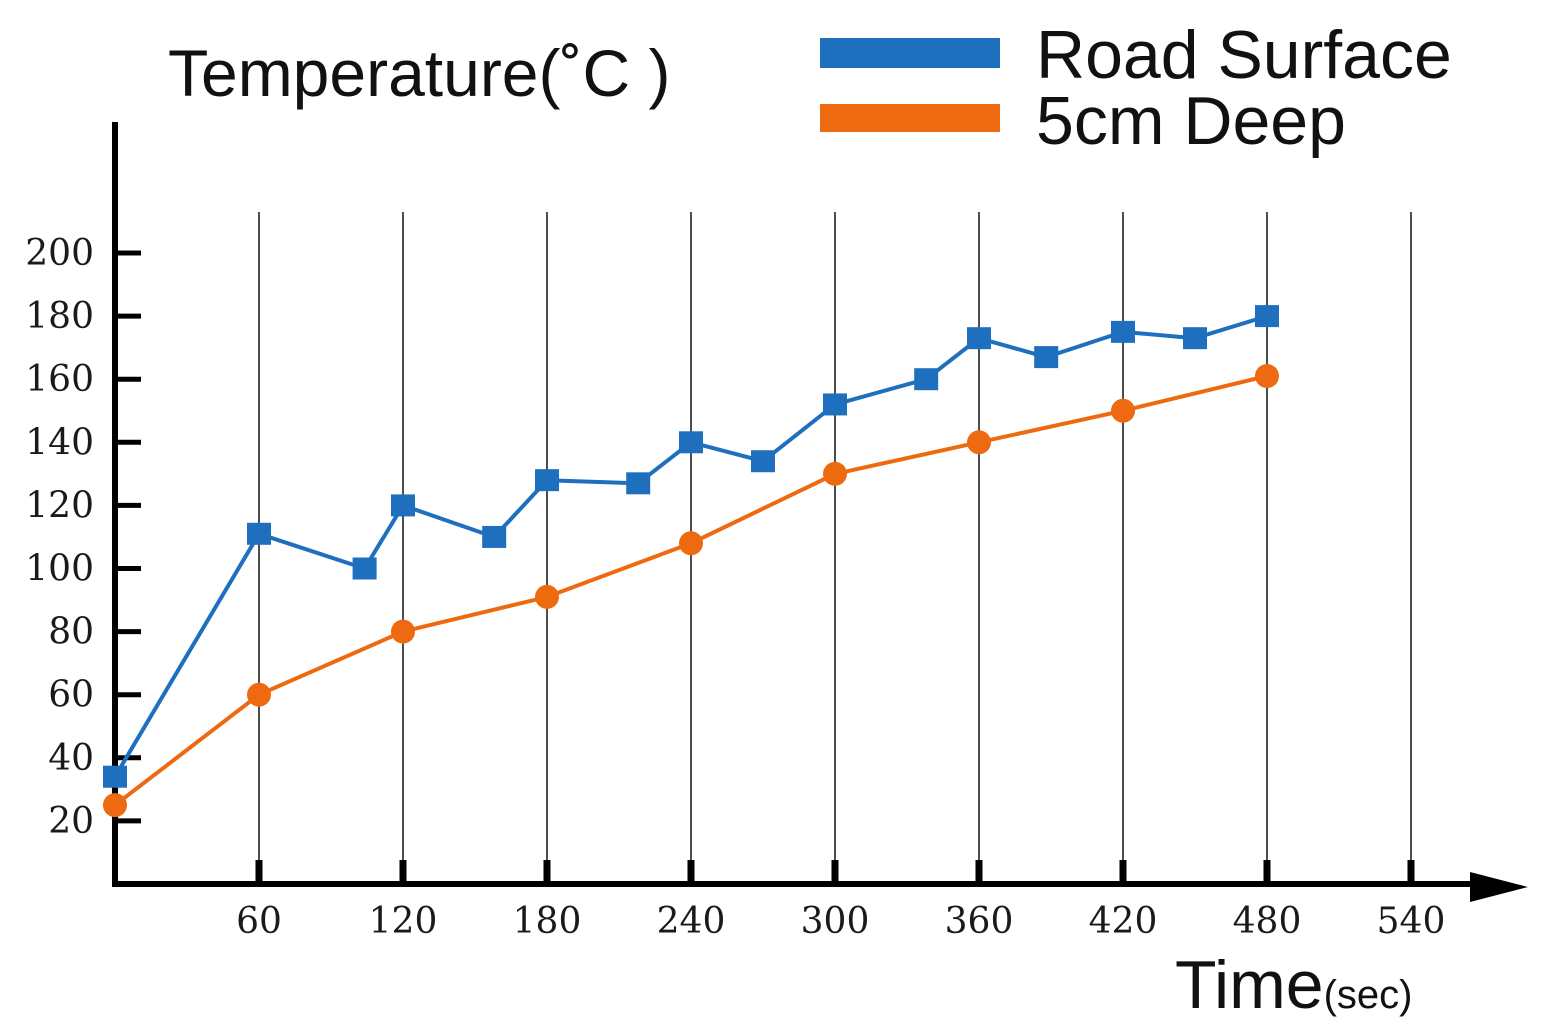  What do you see at coordinates (1123, 921) in the screenshot?
I see `x-tick-label-420: 420` at bounding box center [1123, 921].